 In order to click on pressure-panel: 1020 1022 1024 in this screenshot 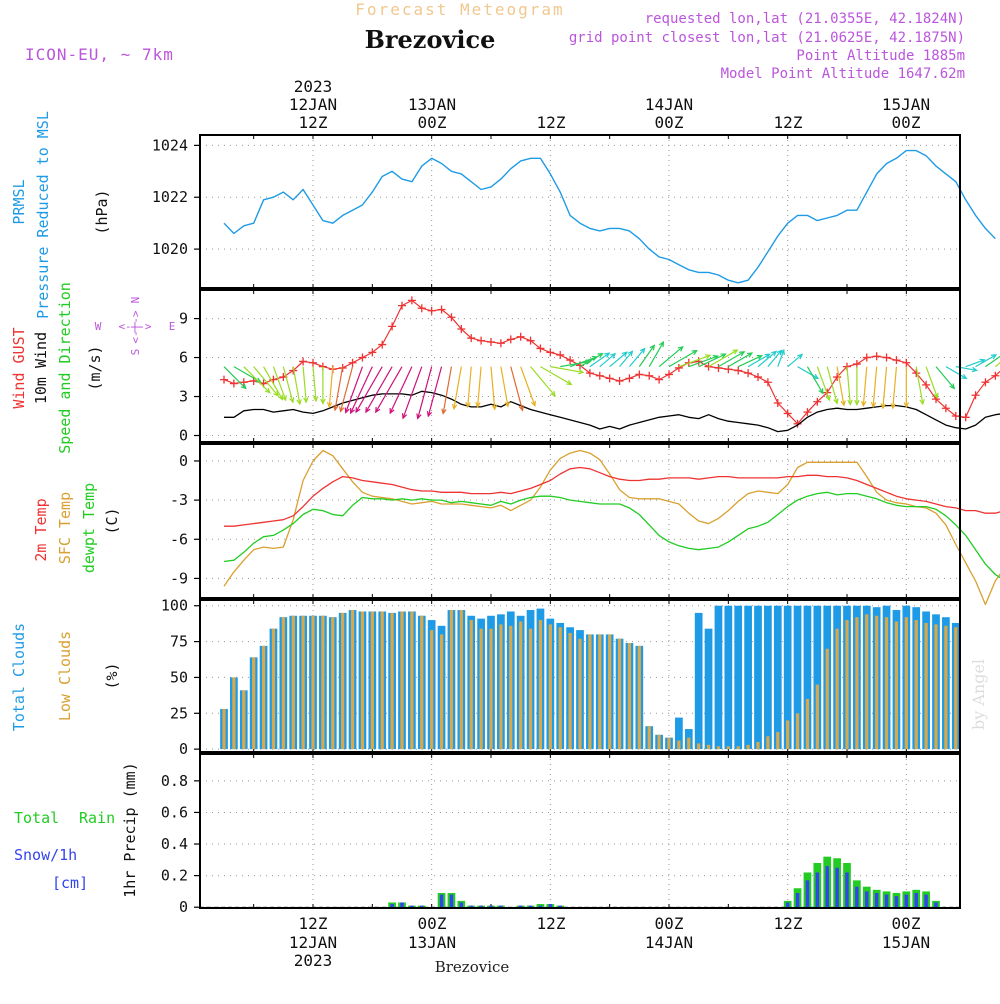, I will do `click(574, 211)`.